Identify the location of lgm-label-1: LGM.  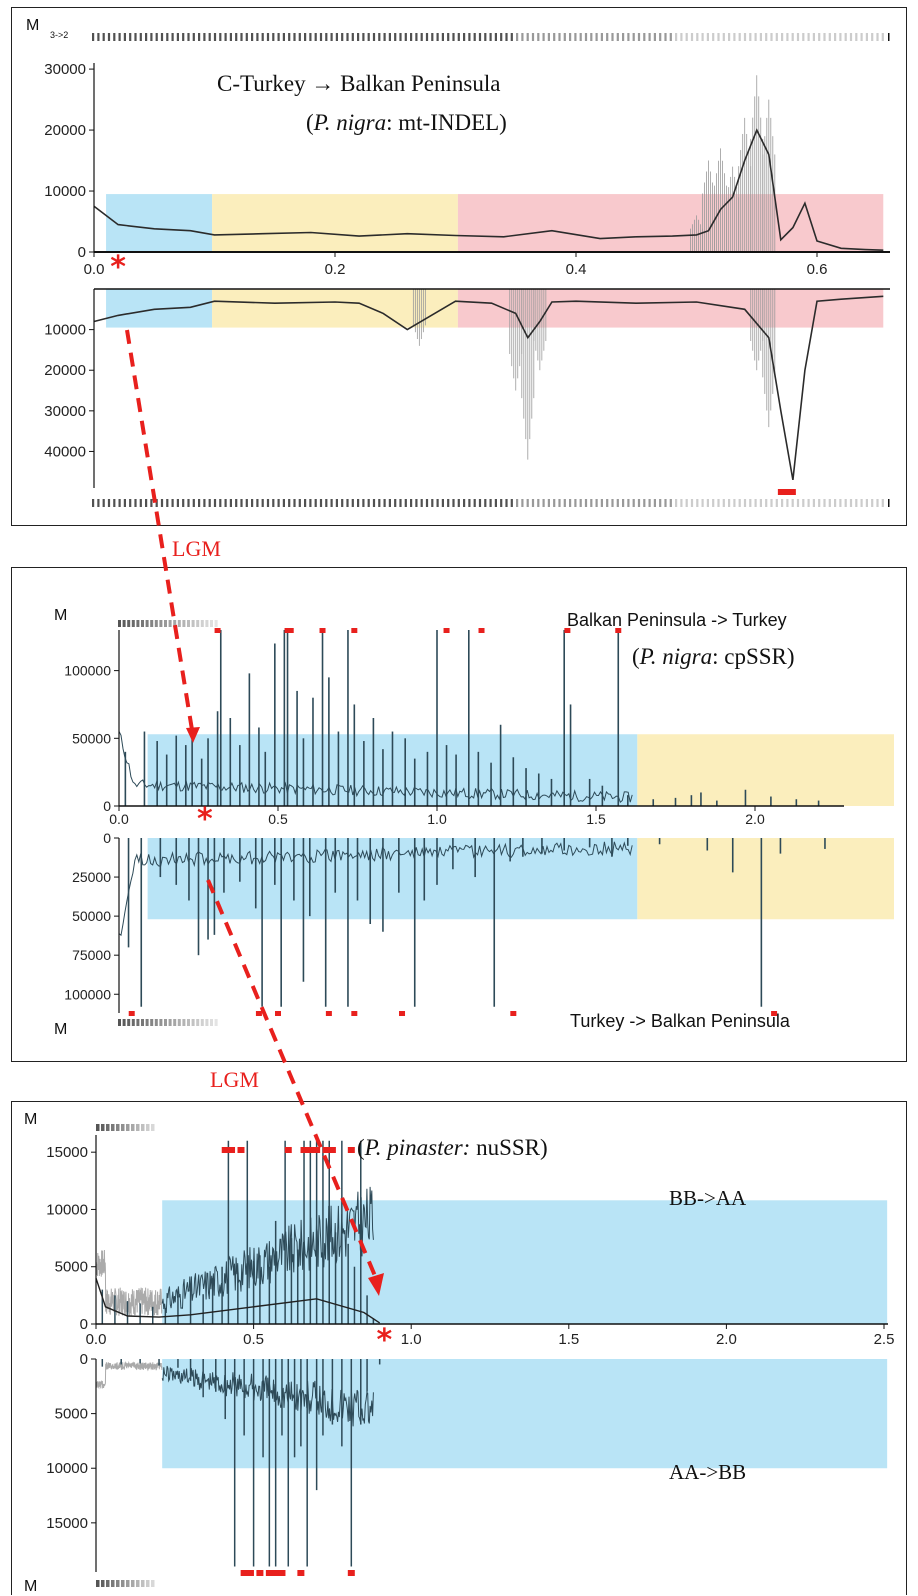
(196, 548).